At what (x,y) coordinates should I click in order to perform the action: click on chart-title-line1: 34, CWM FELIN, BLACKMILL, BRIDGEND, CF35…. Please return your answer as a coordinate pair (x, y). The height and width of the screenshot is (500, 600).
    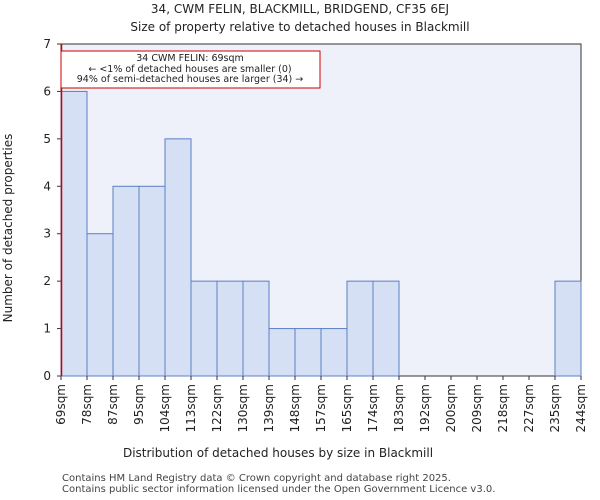
    Looking at the image, I should click on (300, 9).